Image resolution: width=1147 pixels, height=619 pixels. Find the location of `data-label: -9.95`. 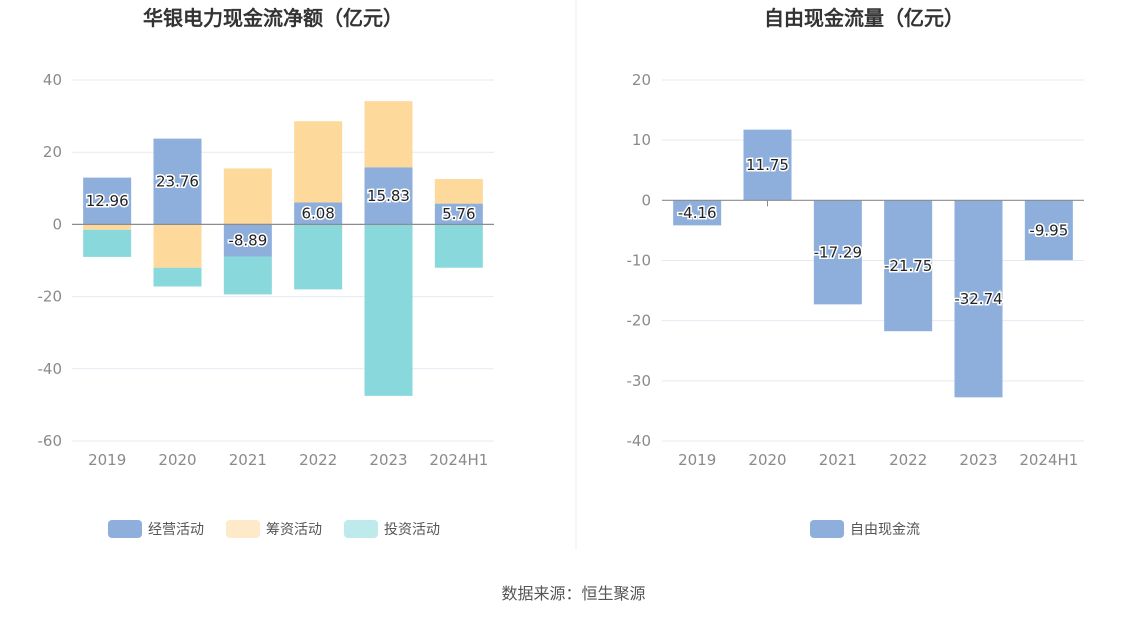

data-label: -9.95 is located at coordinates (1048, 230).